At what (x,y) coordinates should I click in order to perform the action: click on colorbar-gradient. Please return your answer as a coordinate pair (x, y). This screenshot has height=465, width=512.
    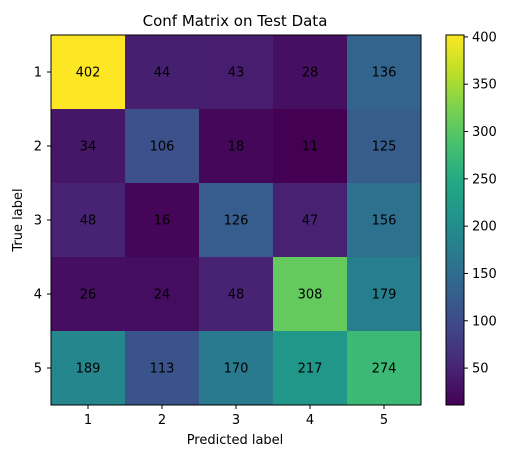
    Looking at the image, I should click on (455, 220).